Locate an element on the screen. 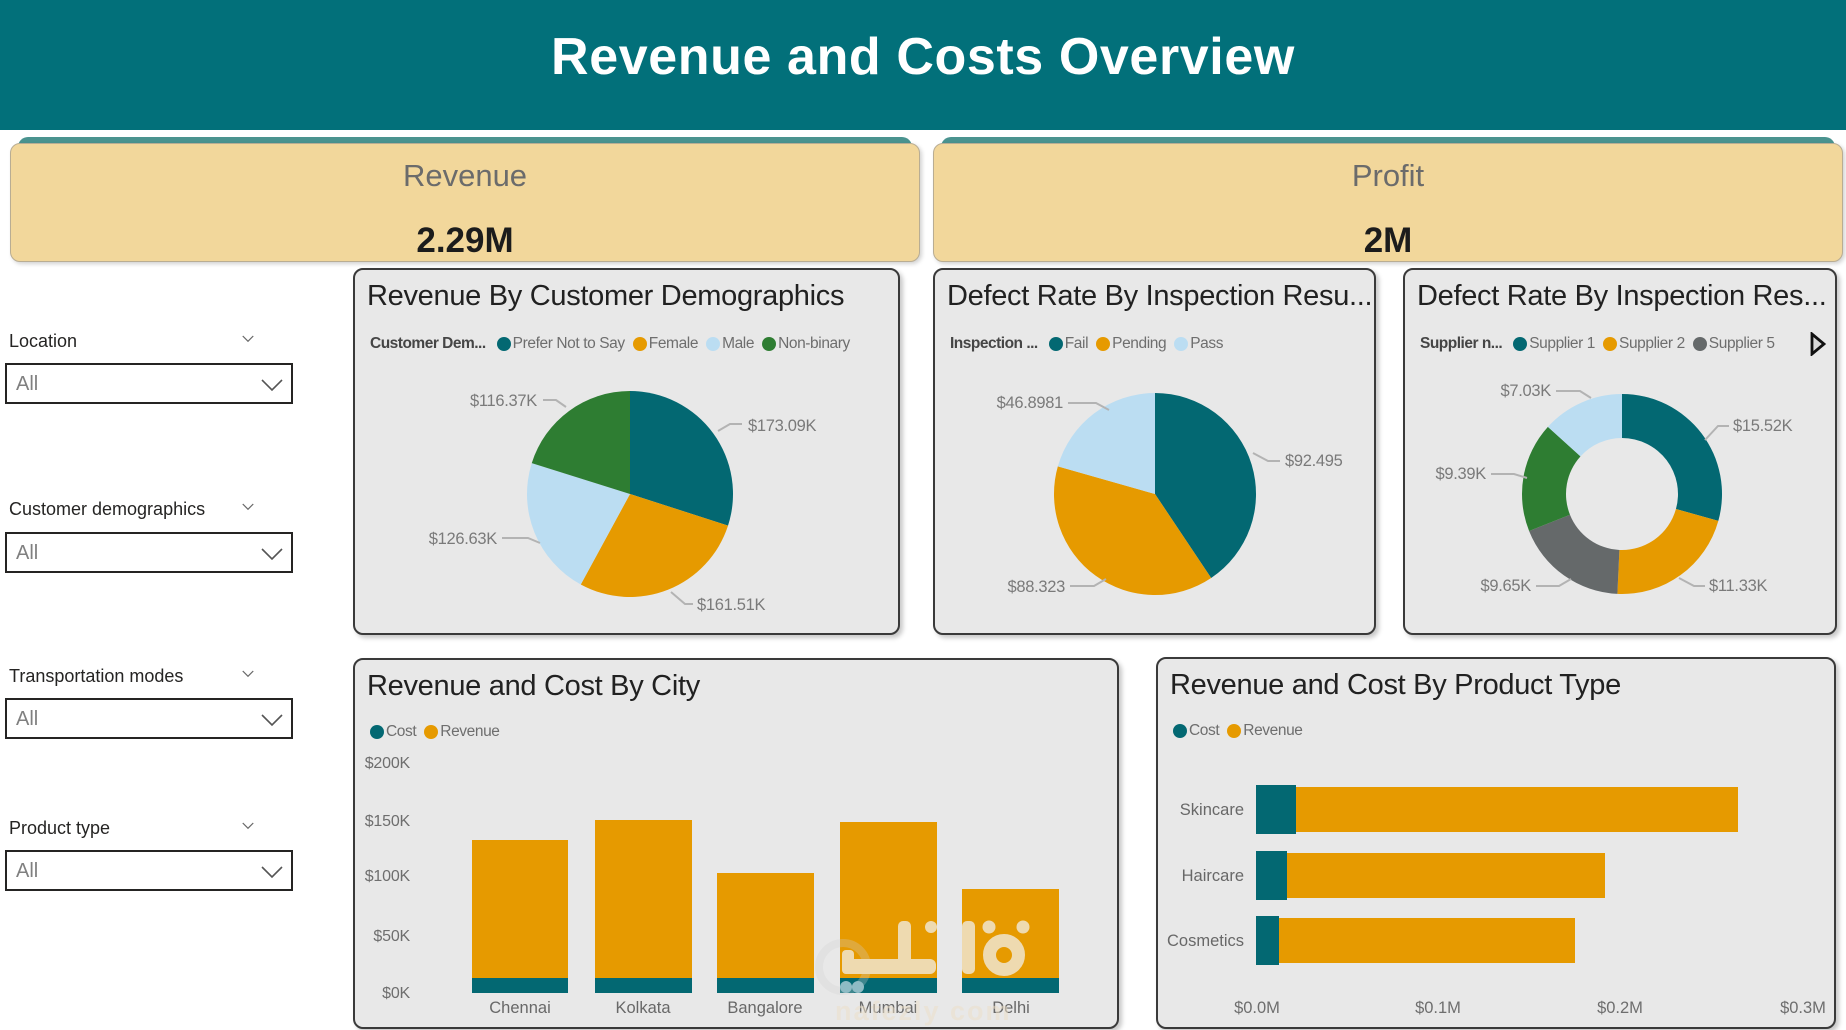  svg-text: $0.0M is located at coordinates (1257, 1008).